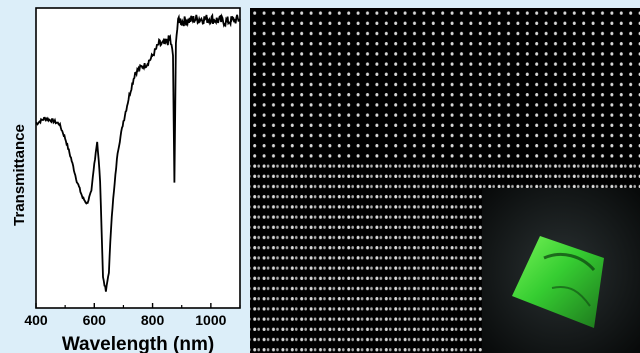  Describe the element at coordinates (95, 320) in the screenshot. I see `x-tick-label: 600` at that location.